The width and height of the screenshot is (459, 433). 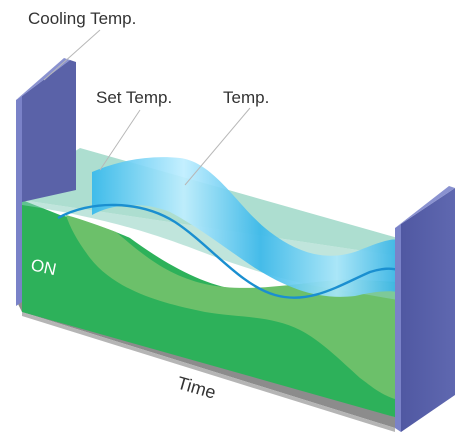 What do you see at coordinates (120, 140) in the screenshot?
I see `set-temp-leader` at bounding box center [120, 140].